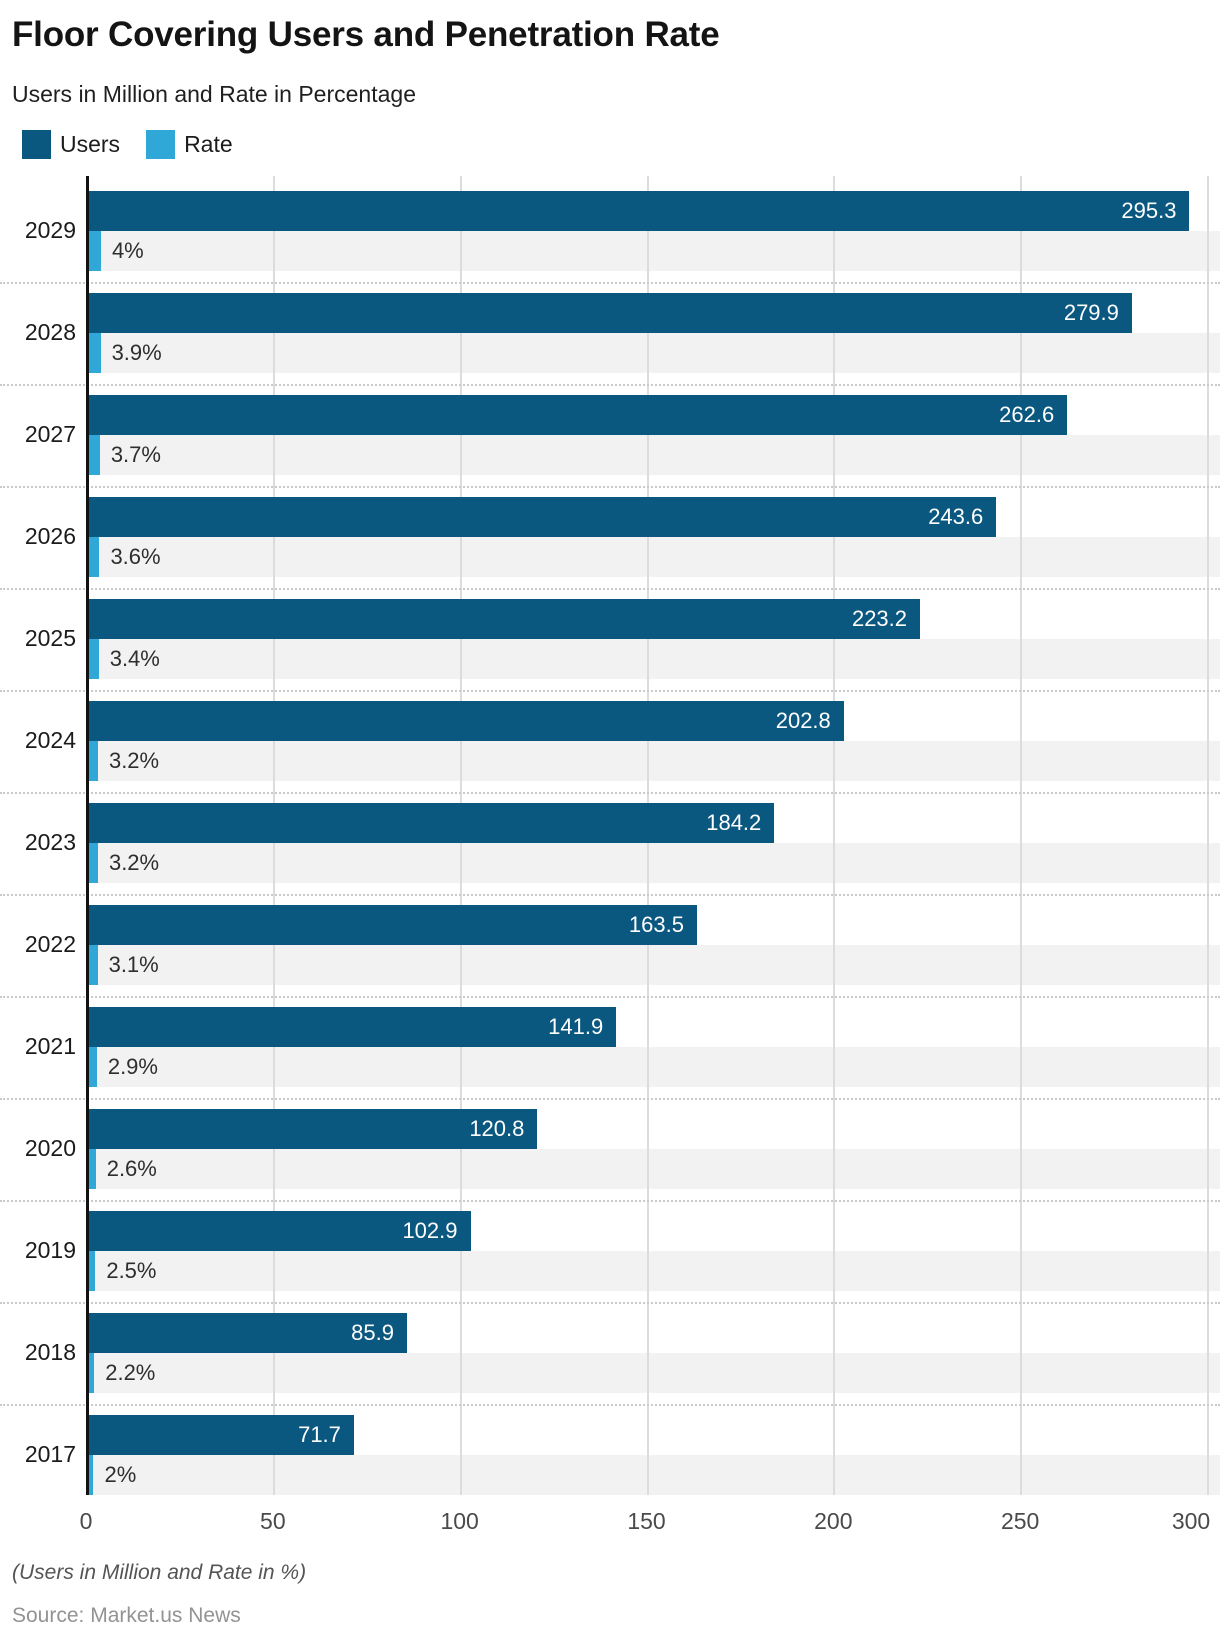 This screenshot has width=1220, height=1648. Describe the element at coordinates (459, 1521) in the screenshot. I see `x-axis-tick-label: 100` at that location.